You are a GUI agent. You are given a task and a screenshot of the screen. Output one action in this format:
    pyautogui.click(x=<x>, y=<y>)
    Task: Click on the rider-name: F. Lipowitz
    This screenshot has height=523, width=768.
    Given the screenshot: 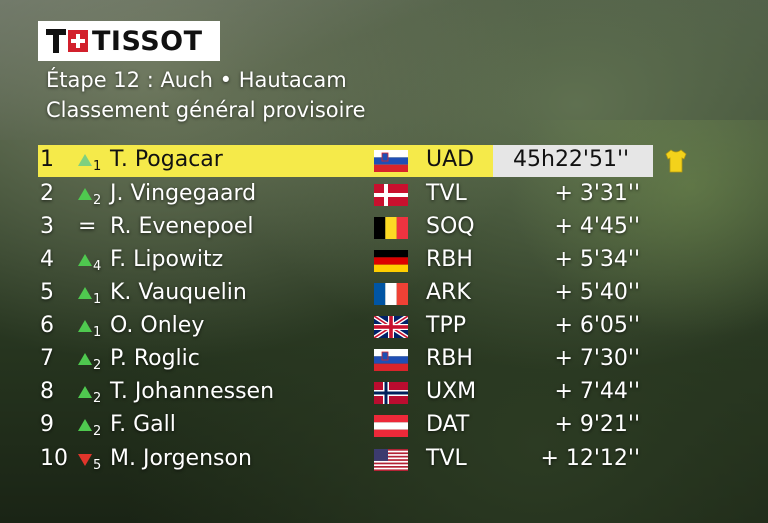 What is the action you would take?
    pyautogui.click(x=167, y=259)
    